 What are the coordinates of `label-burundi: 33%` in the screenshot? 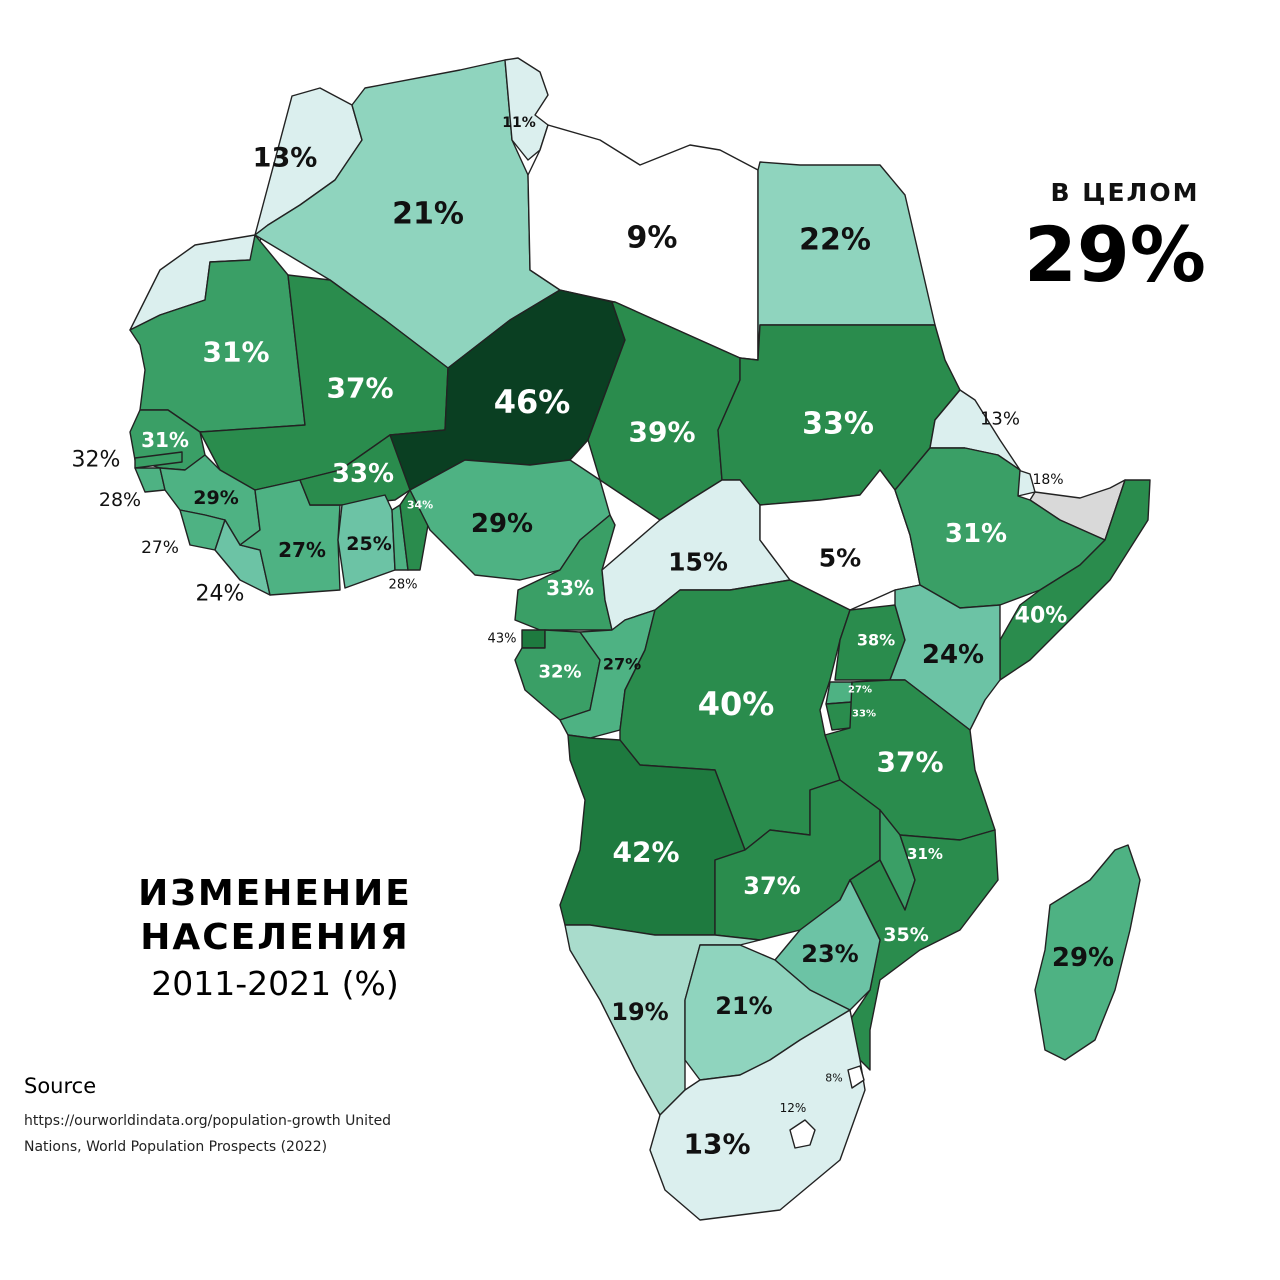 It's located at (864, 714).